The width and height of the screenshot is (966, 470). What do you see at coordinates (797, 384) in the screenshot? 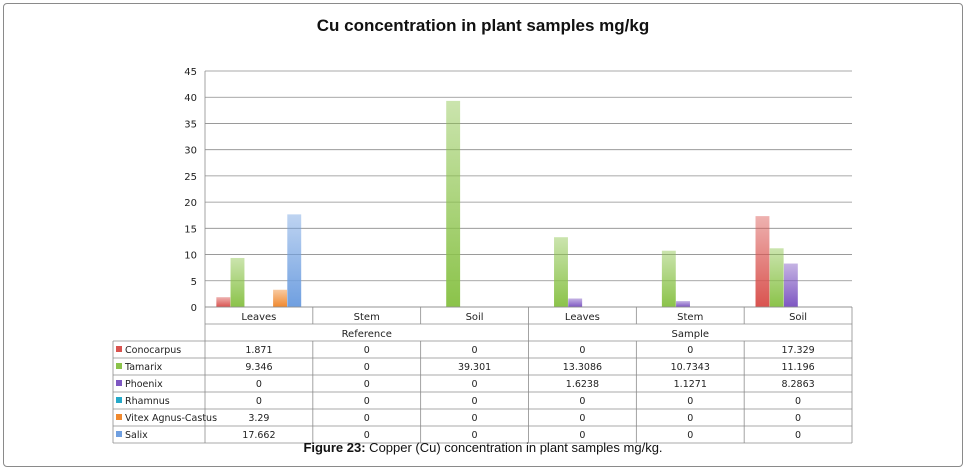
I see `data-label: 8.2863` at bounding box center [797, 384].